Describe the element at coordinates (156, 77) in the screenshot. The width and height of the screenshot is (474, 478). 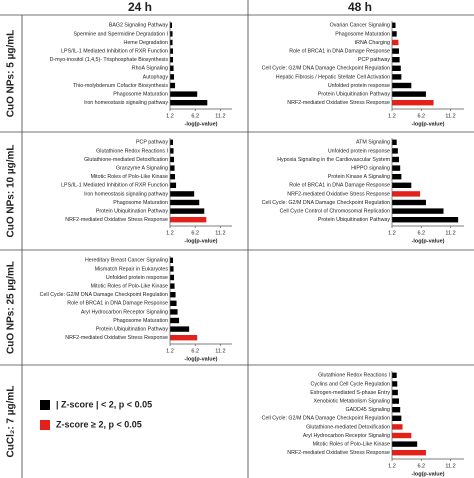
I see `category-label: Autophagy` at that location.